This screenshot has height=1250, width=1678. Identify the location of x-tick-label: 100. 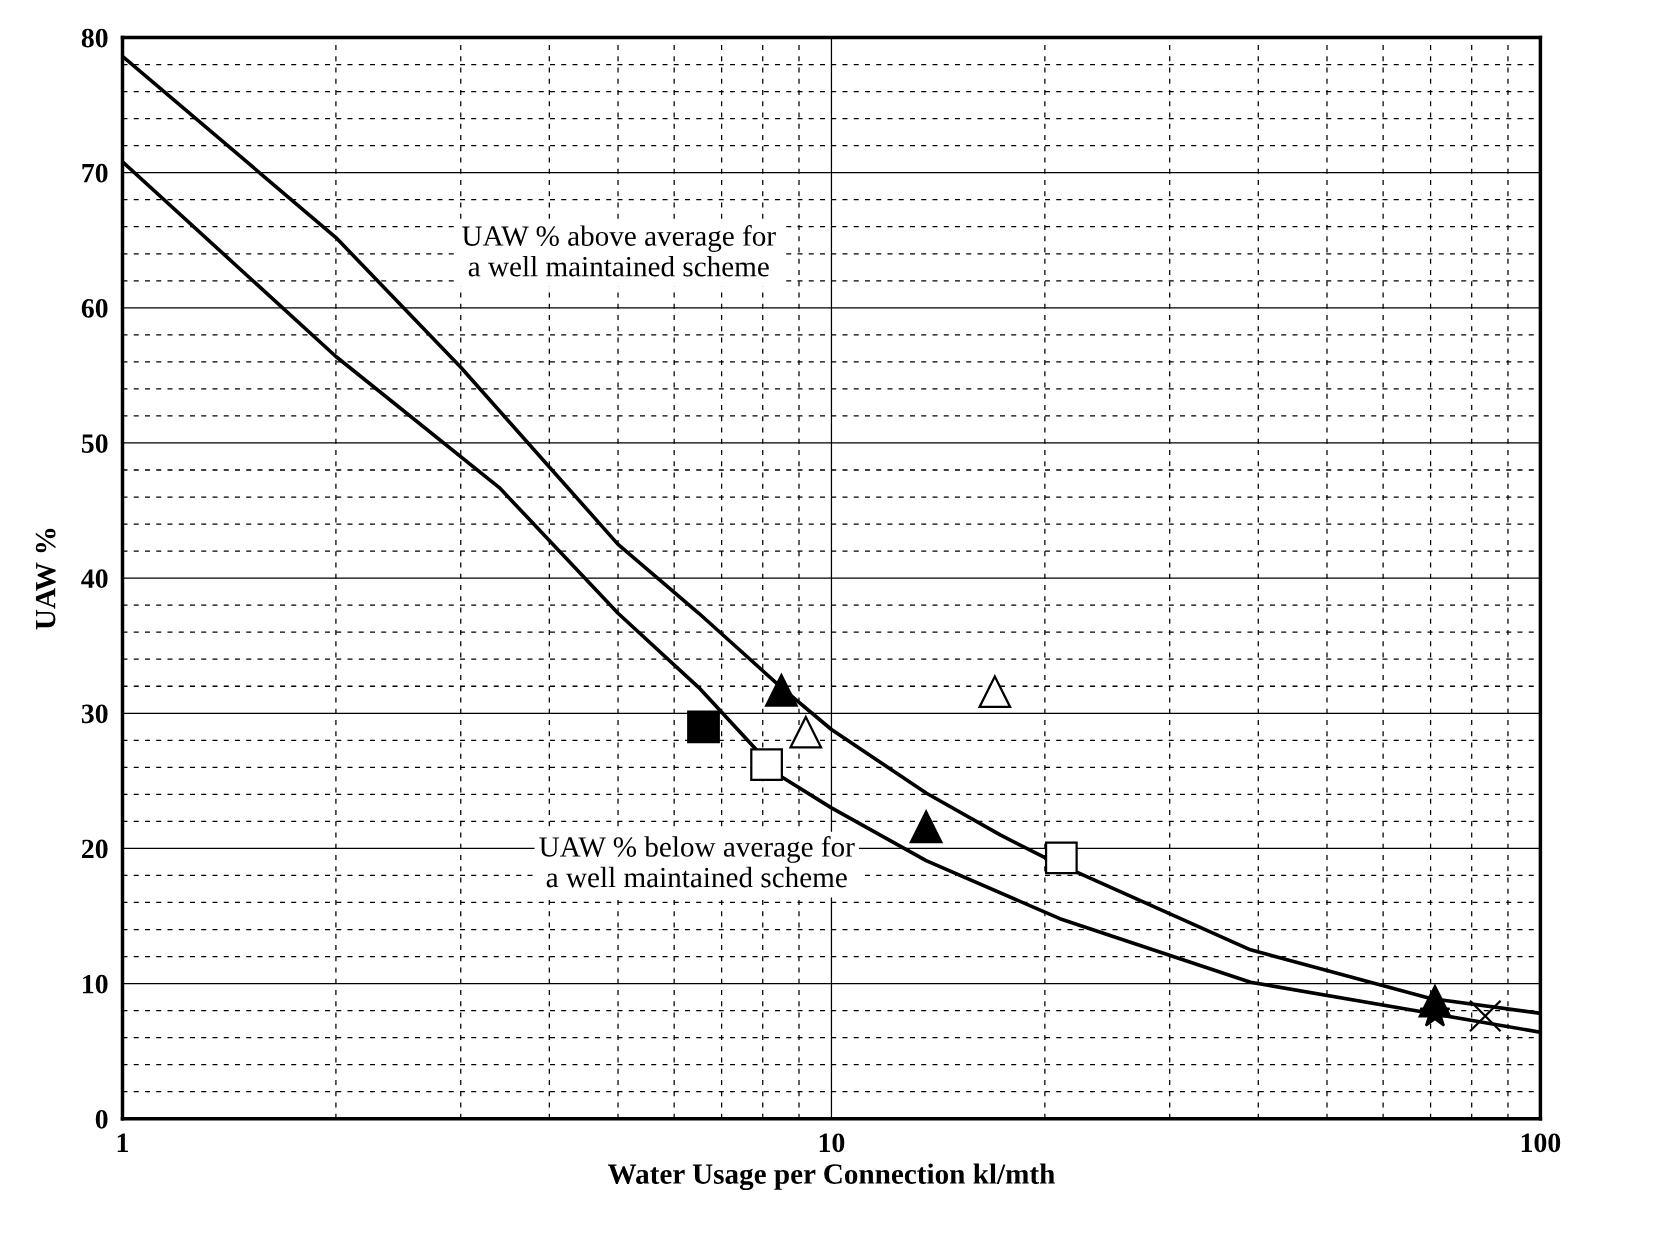
(1541, 1143).